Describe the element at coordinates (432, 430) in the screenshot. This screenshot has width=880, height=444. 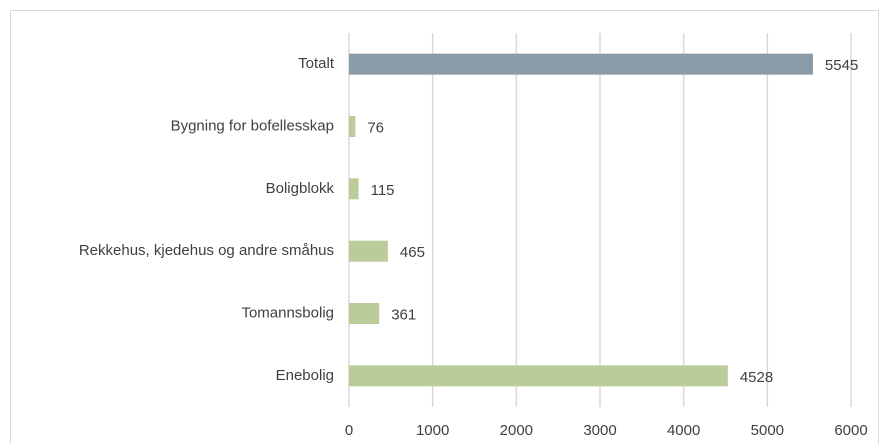
I see `x-tick-label: 1000` at that location.